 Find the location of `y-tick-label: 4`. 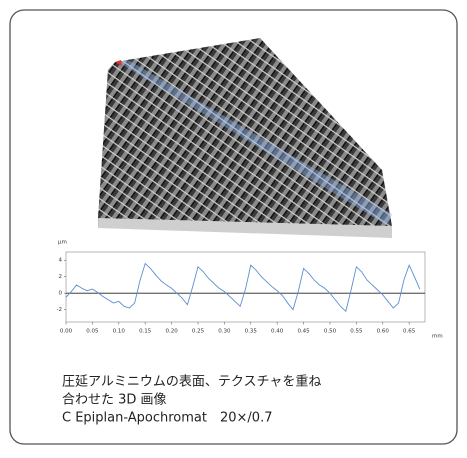

y-tick-label: 4 is located at coordinates (61, 261).